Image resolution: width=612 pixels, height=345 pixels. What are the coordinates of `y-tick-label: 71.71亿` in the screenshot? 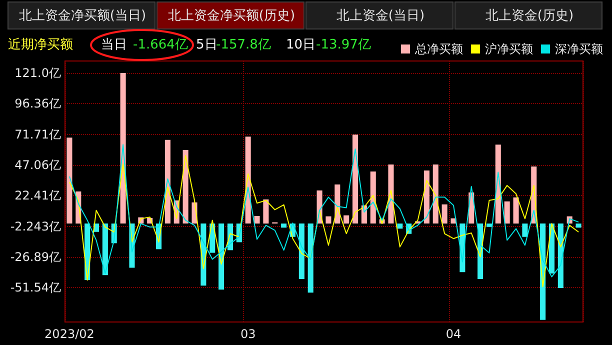 It's located at (37, 134).